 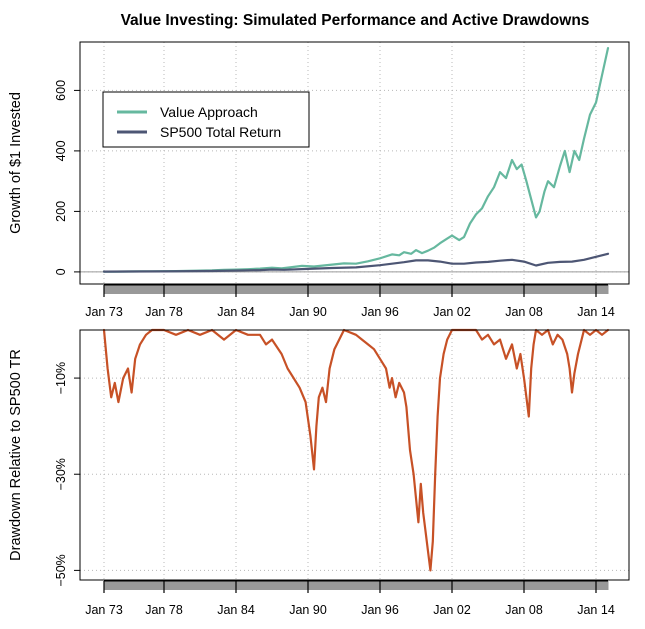 What do you see at coordinates (380, 610) in the screenshot?
I see `bottom-x-tick-label: Jan 96` at bounding box center [380, 610].